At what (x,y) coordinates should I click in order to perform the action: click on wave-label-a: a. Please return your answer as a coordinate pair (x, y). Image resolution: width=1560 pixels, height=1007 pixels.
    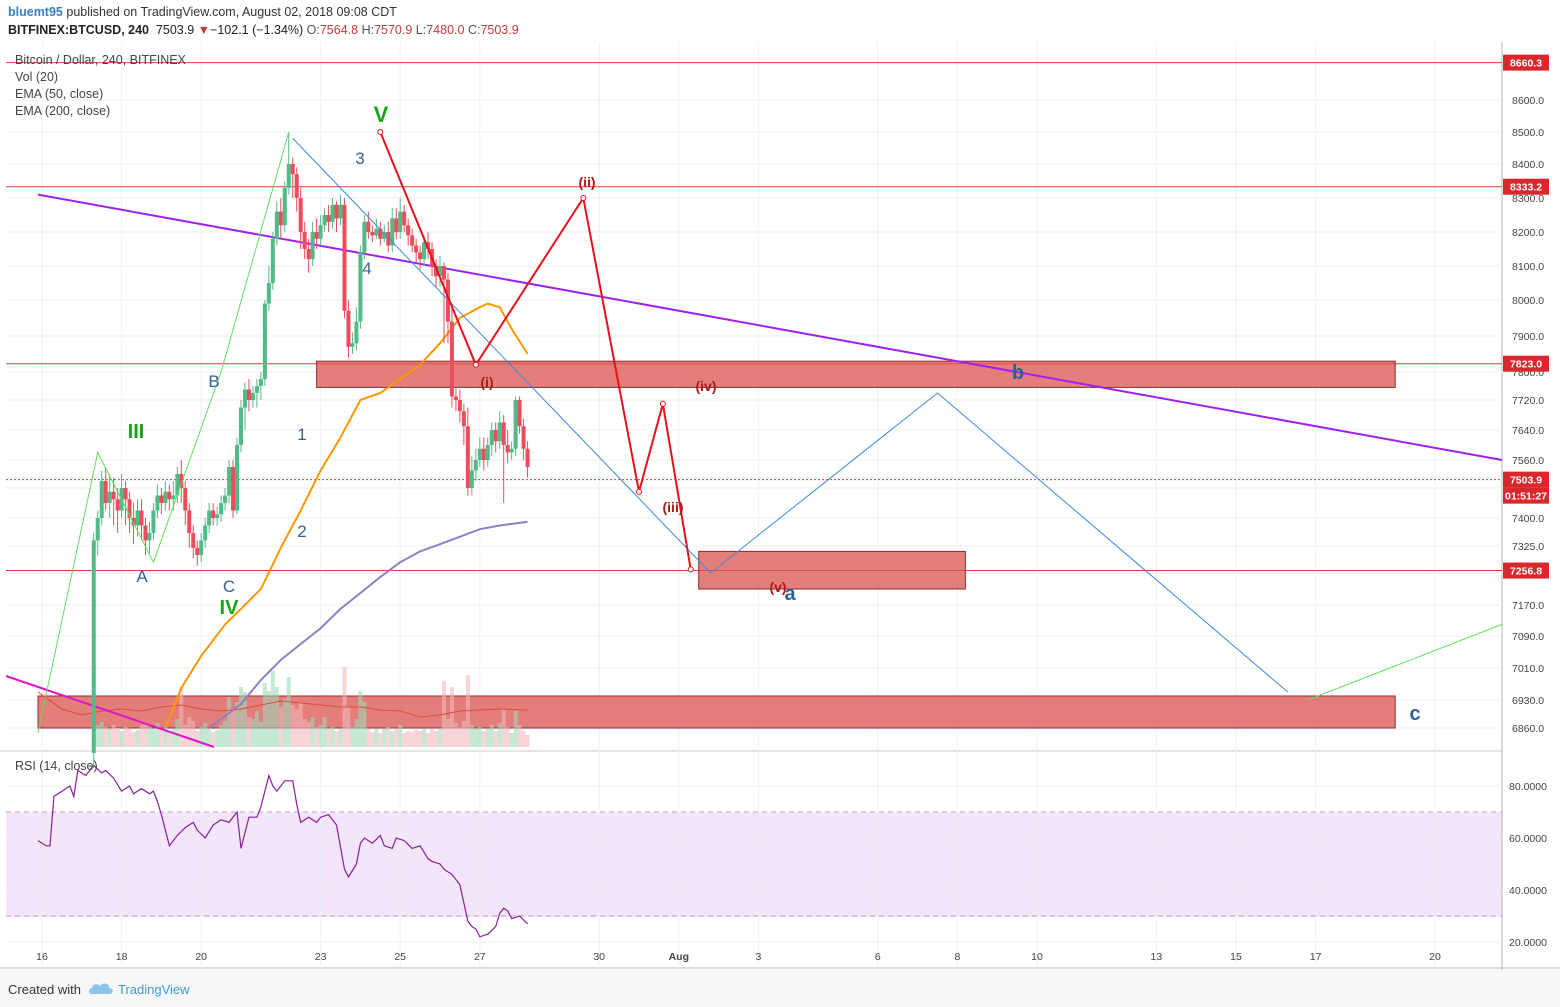
    Looking at the image, I should click on (790, 594).